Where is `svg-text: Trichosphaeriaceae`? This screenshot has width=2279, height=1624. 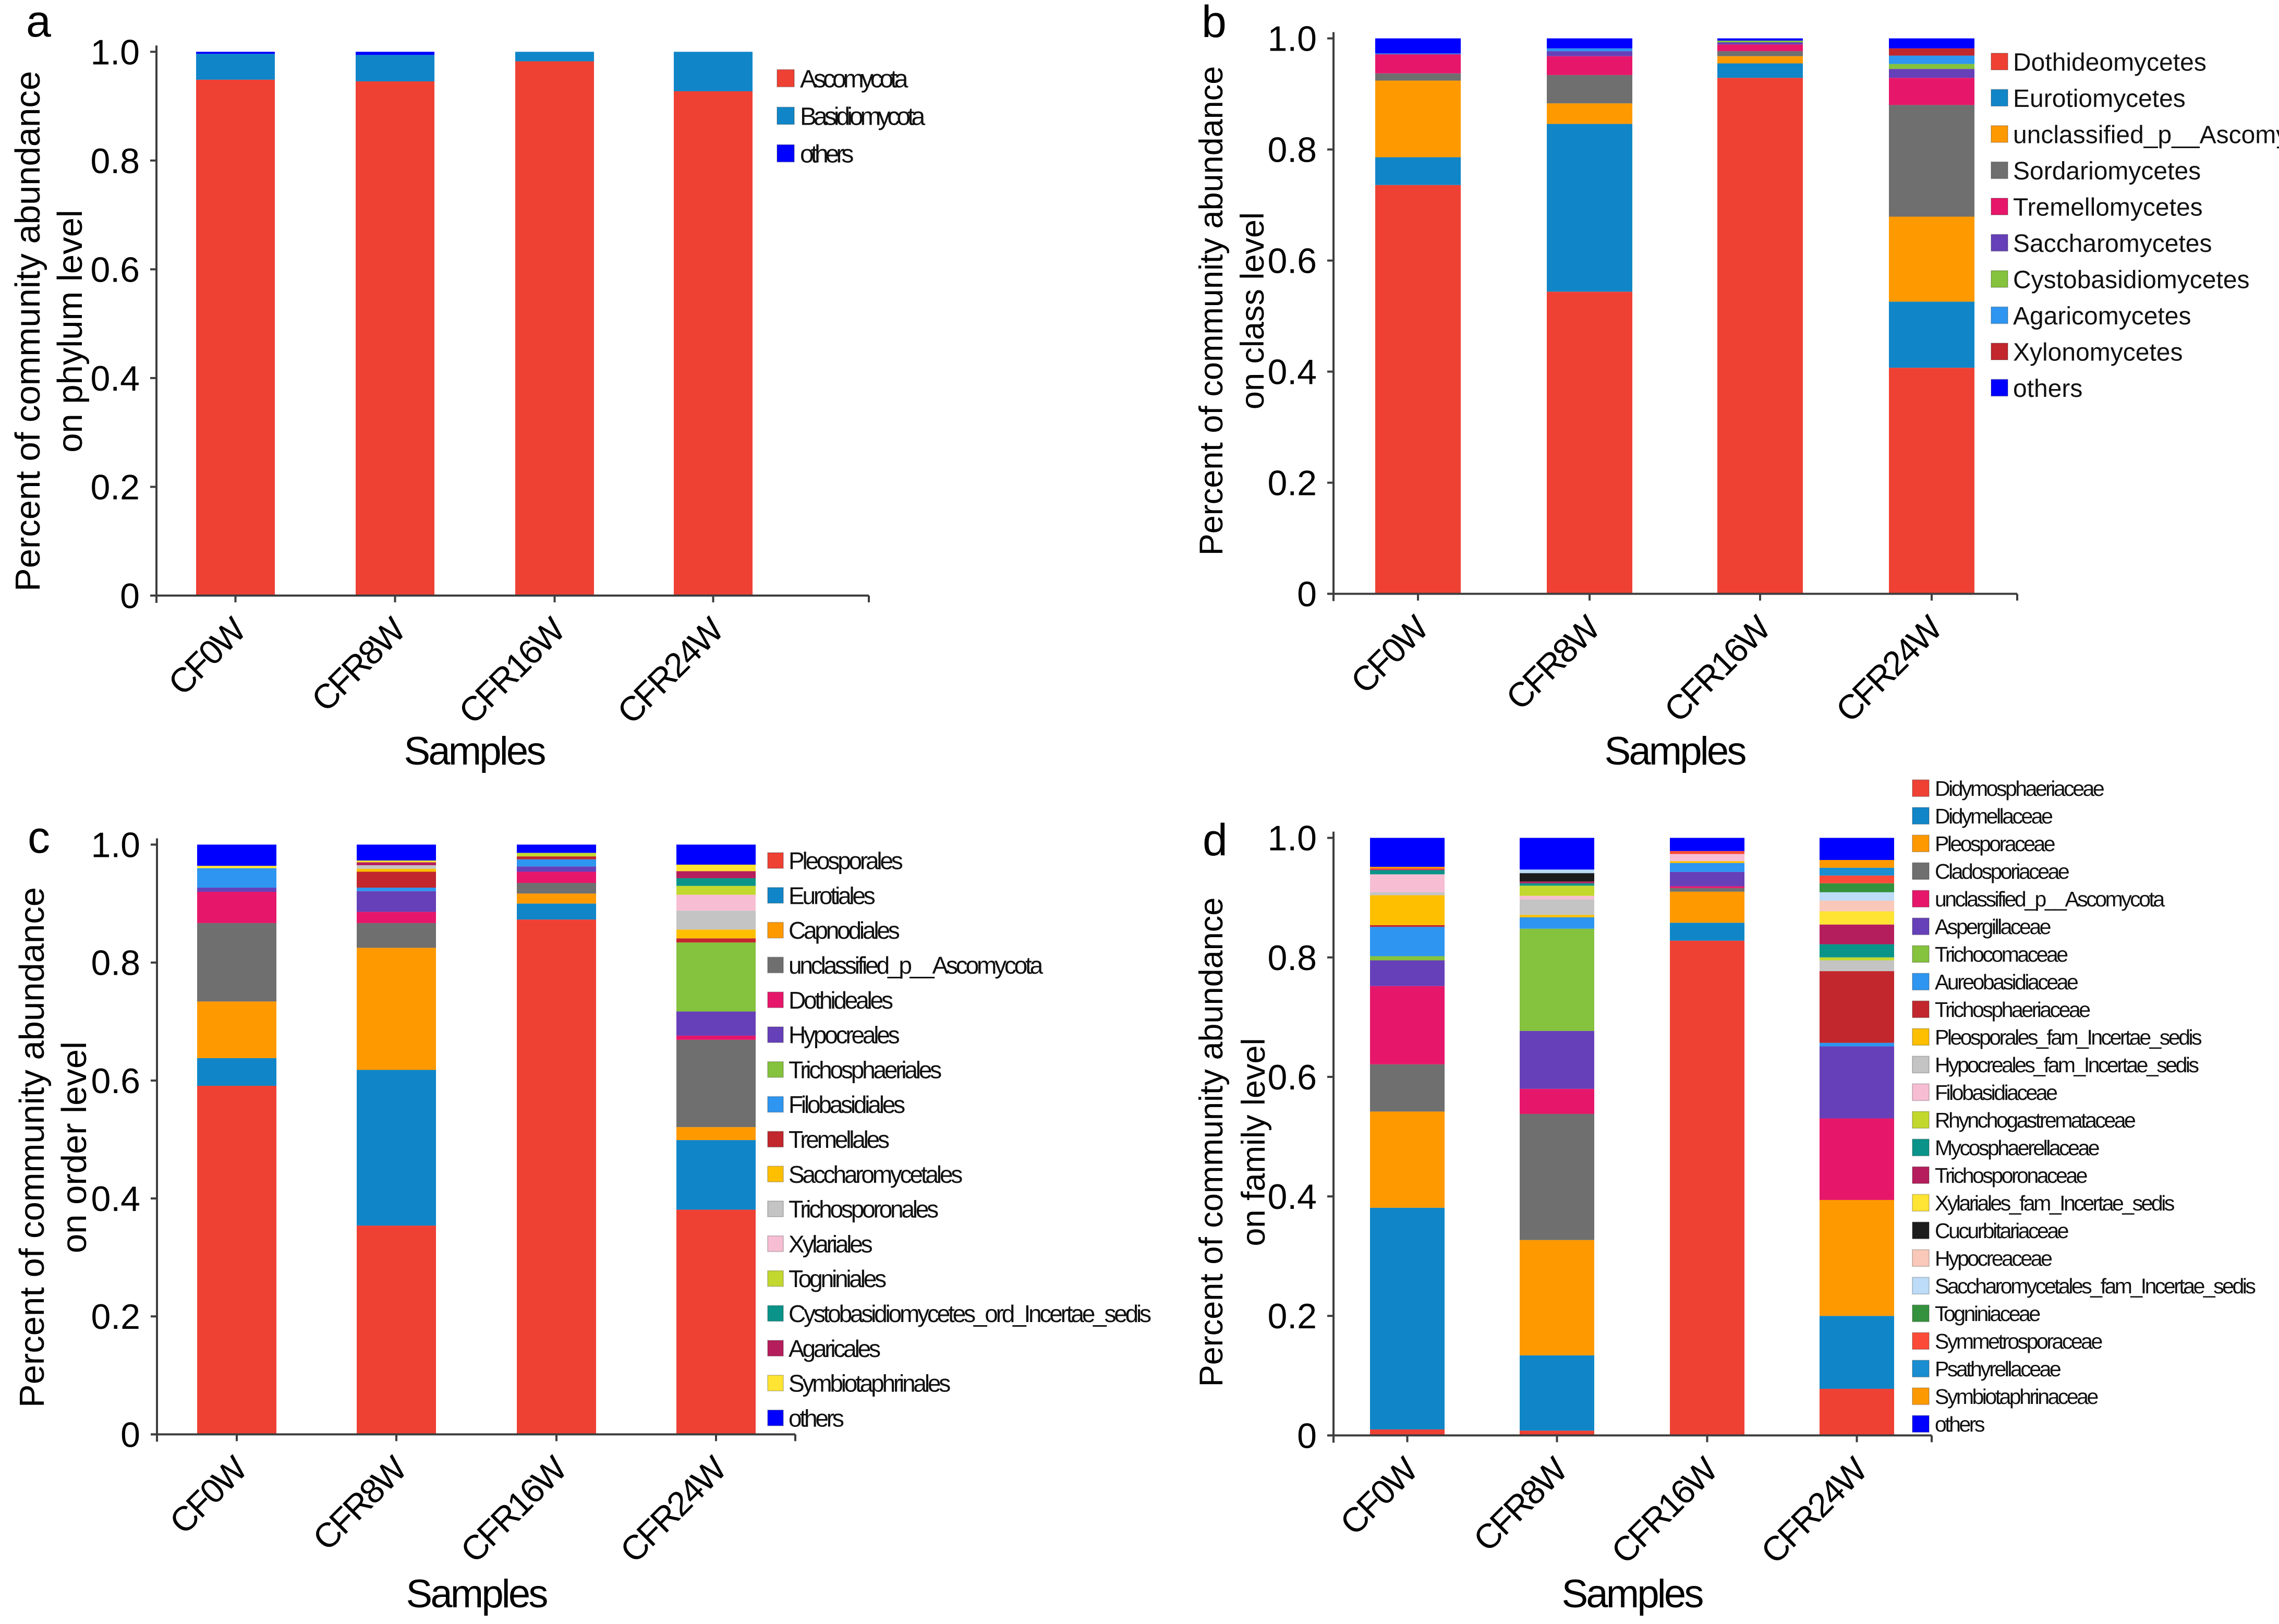
svg-text: Trichosphaeriaceae is located at coordinates (2012, 1010).